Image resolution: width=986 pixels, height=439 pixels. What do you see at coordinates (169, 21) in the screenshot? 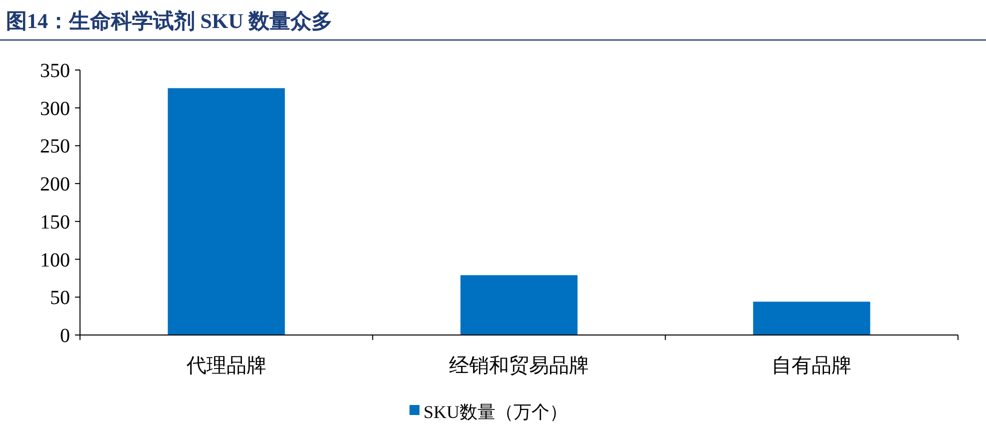
I see `chart-title: 图14：生命科学试剂 SKU 数量众多` at bounding box center [169, 21].